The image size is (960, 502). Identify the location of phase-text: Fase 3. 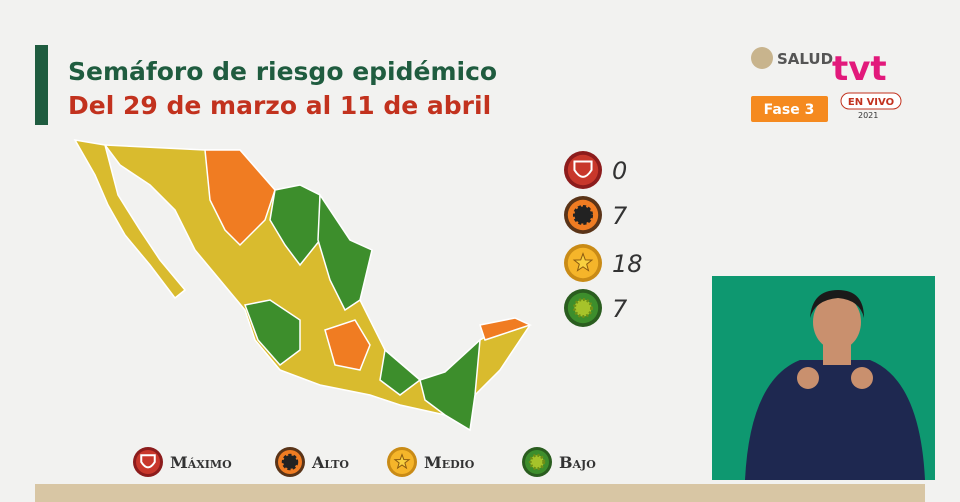
(789, 110).